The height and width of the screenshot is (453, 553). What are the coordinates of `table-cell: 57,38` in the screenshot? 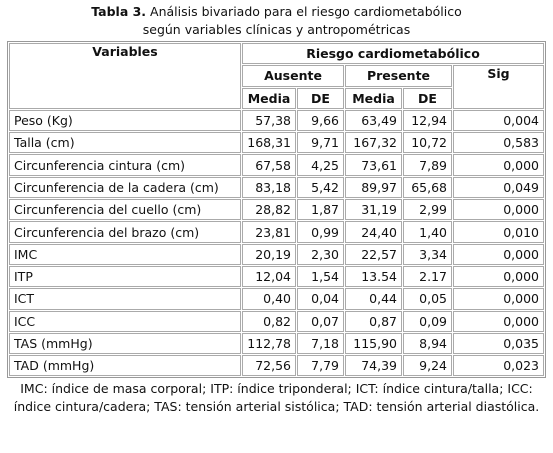 It's located at (269, 120).